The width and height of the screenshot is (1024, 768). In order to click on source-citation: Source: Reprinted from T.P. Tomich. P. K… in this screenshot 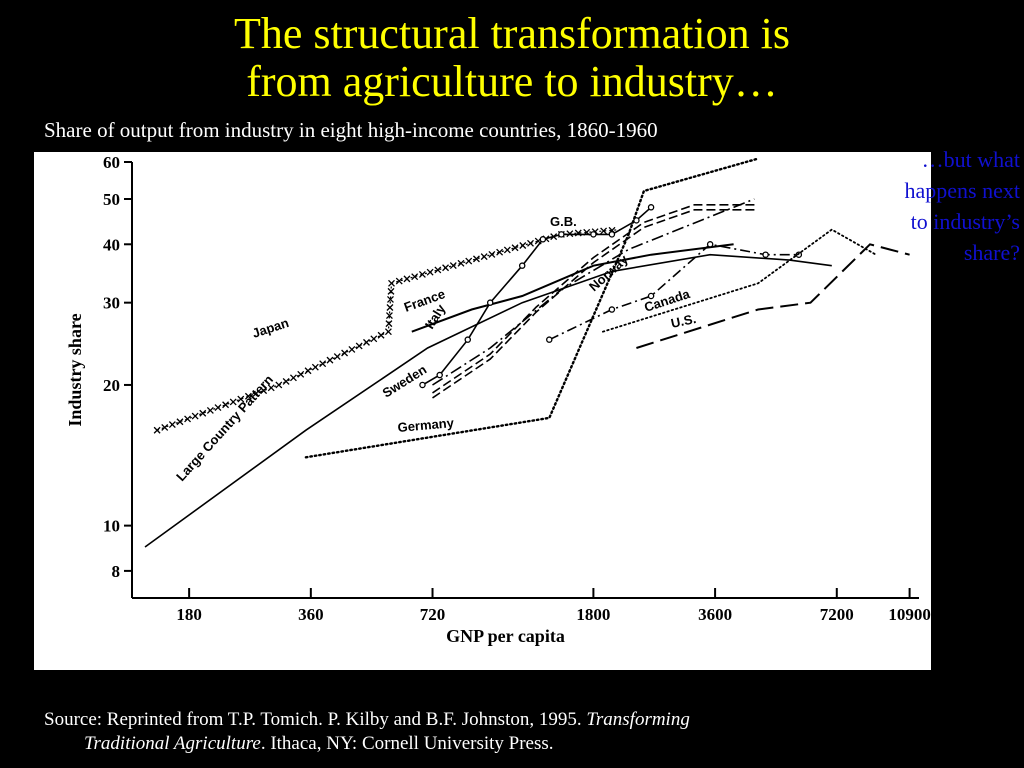, I will do `click(524, 732)`.